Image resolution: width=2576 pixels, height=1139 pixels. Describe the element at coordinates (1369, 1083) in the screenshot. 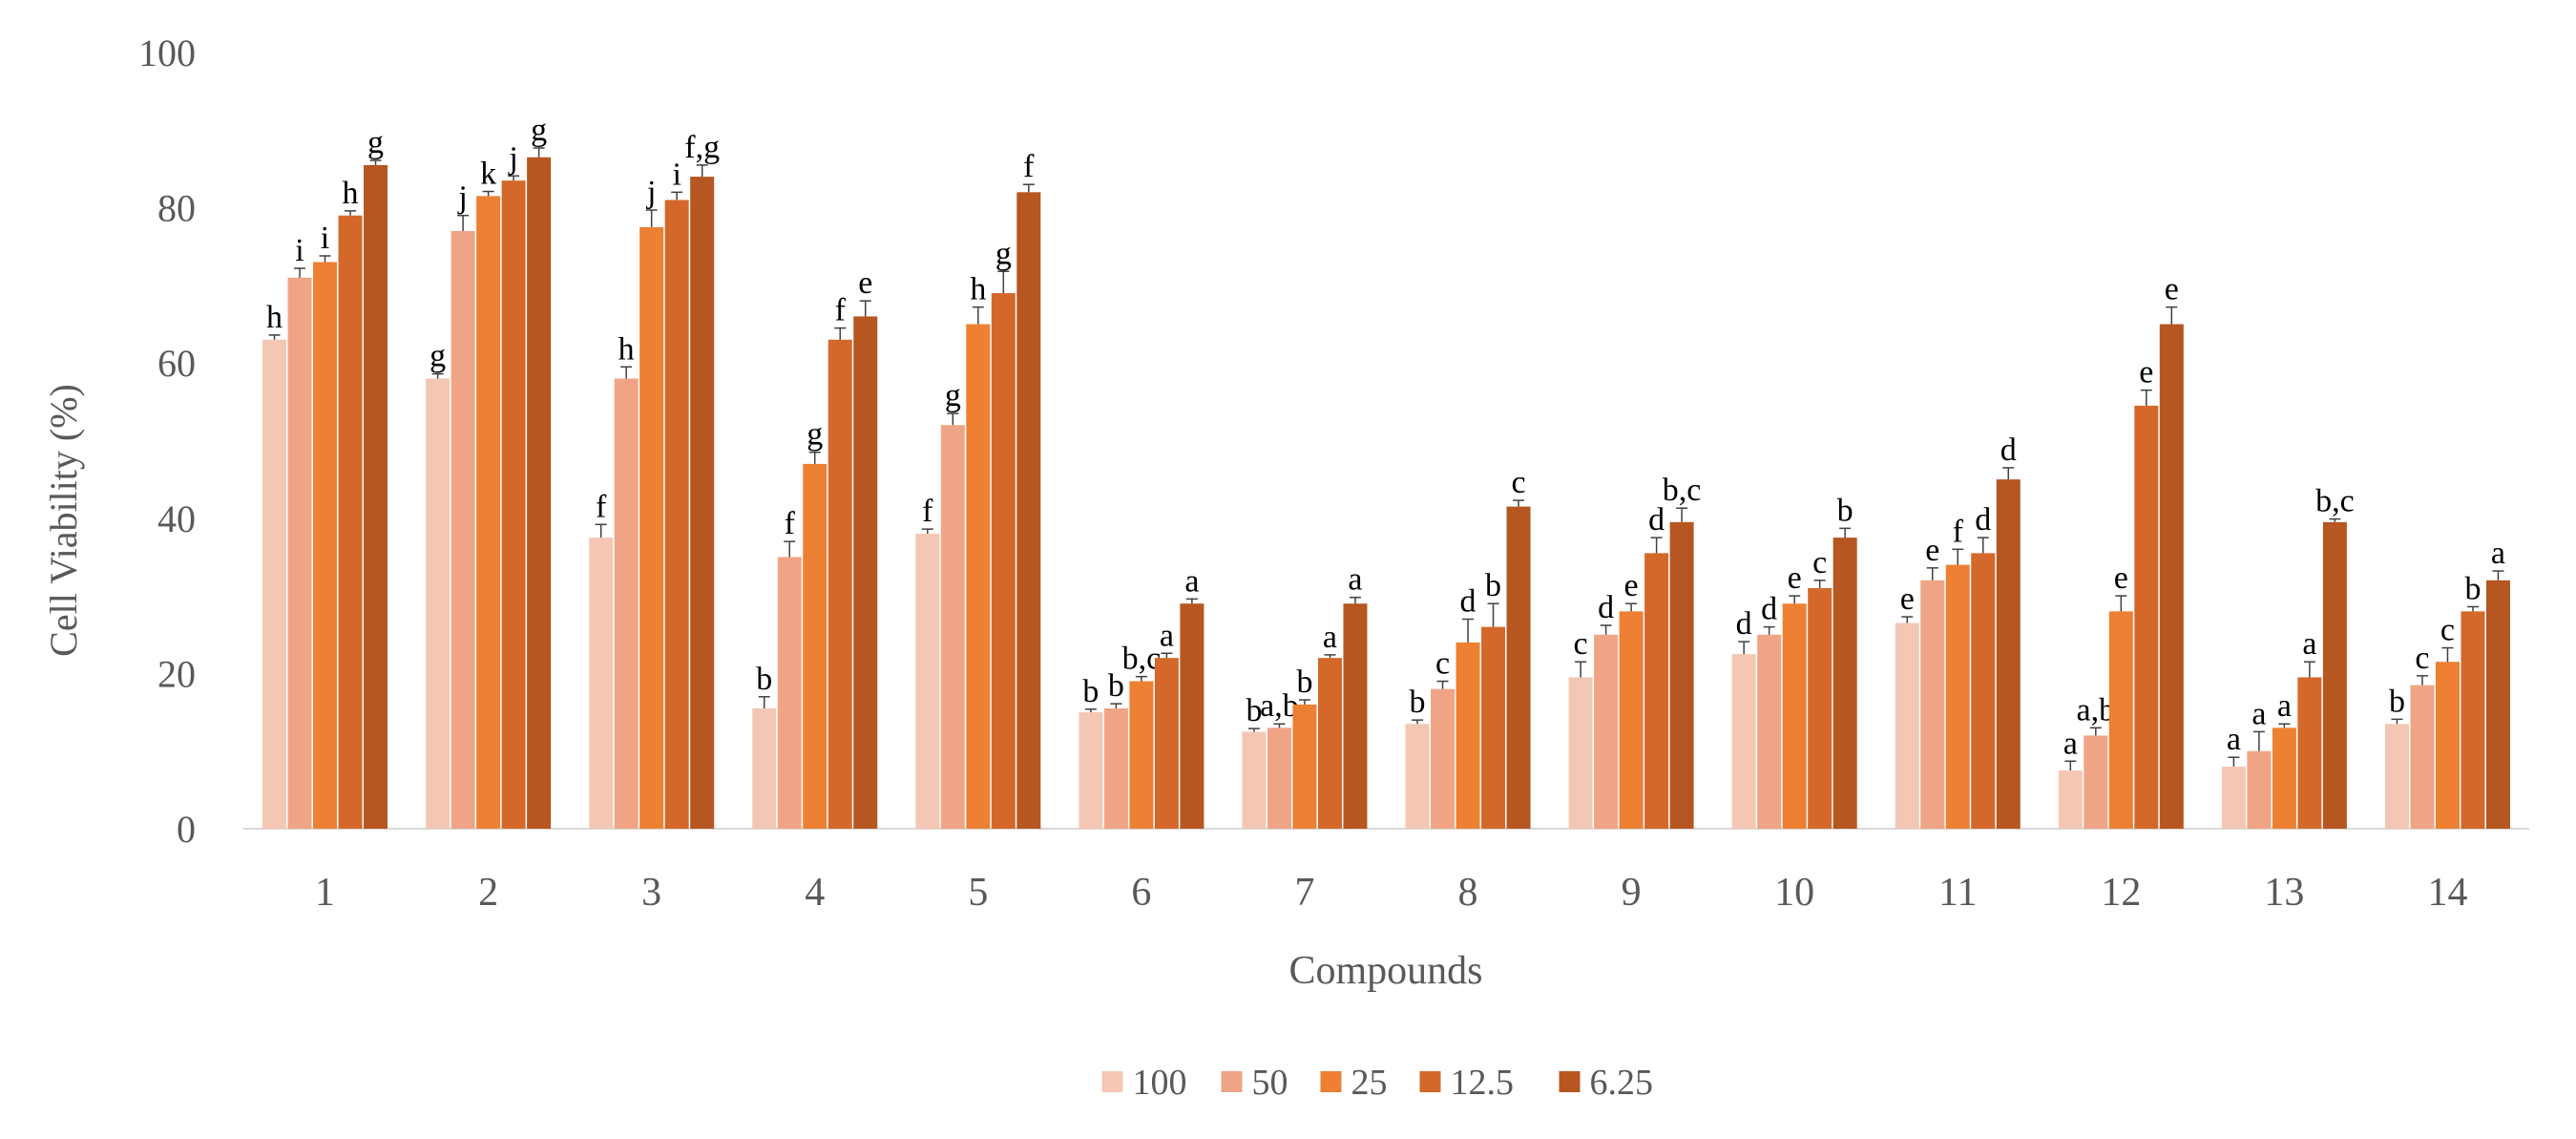

I see `legend-label: 25` at that location.